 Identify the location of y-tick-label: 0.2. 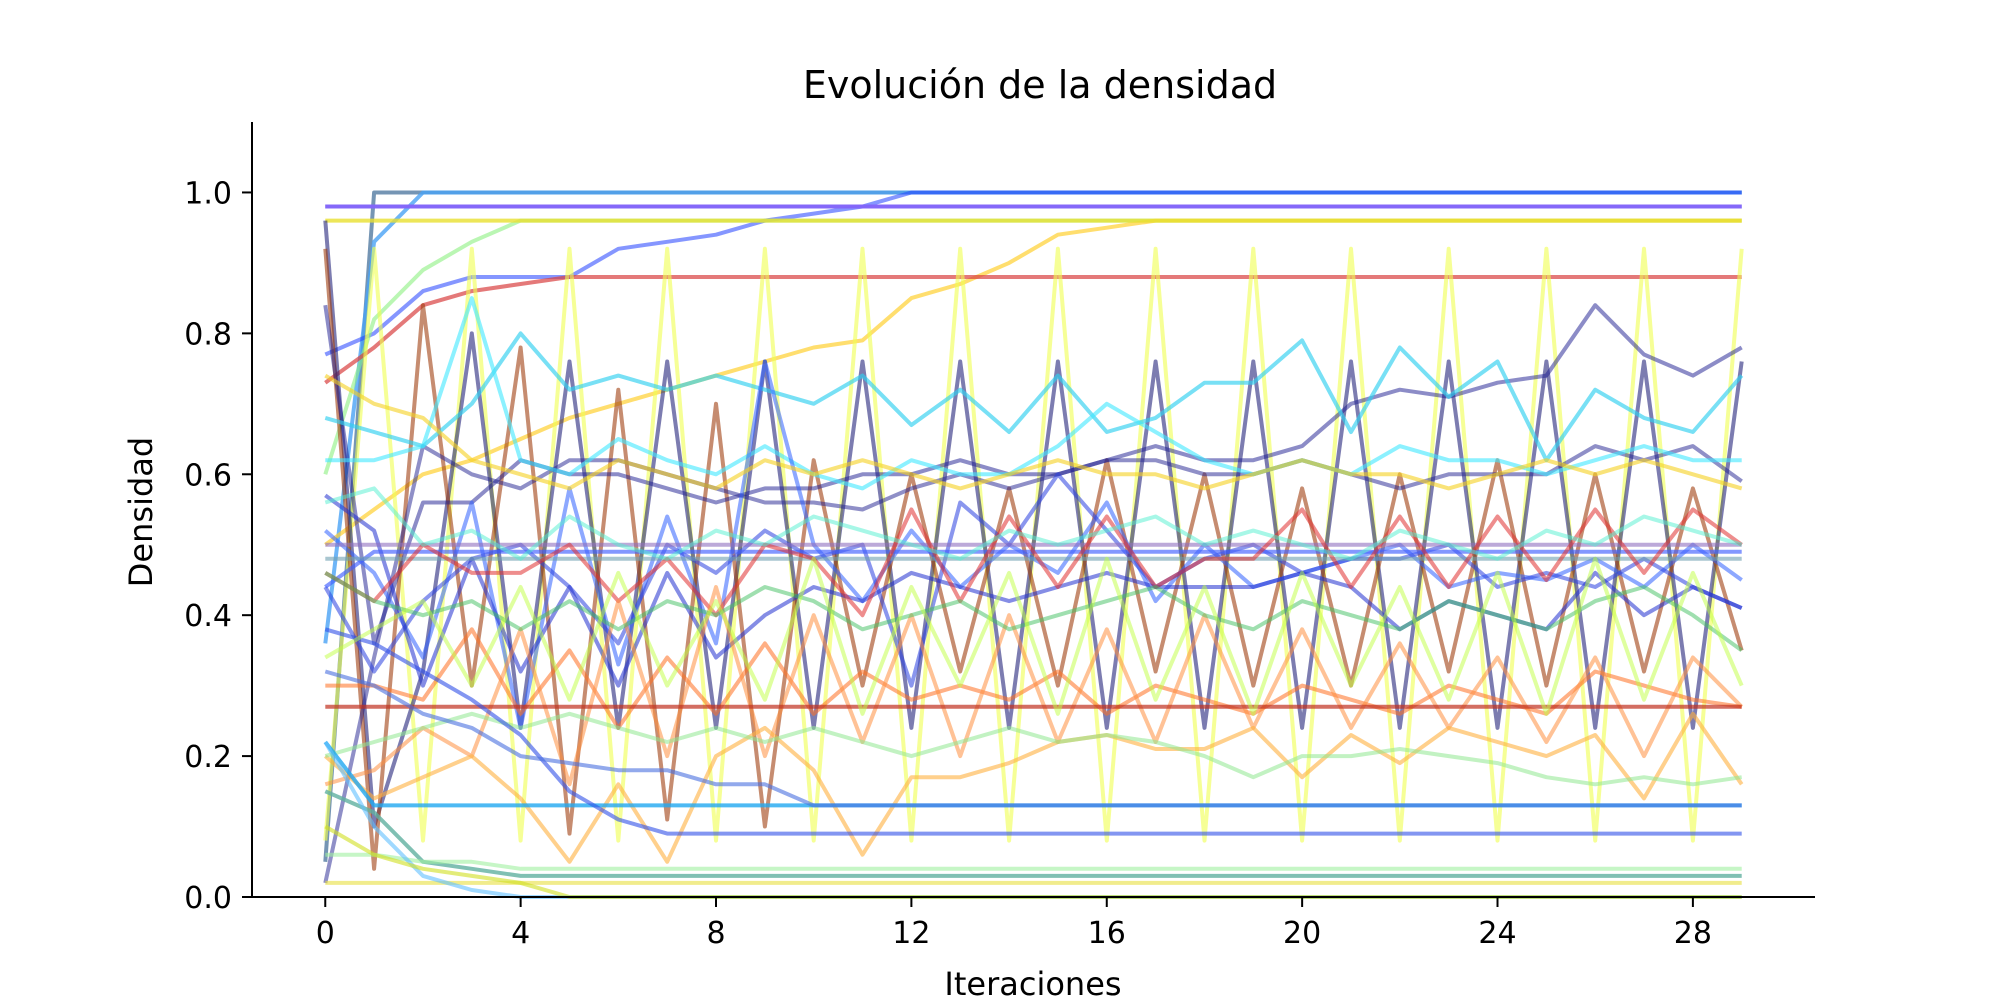
(208, 757).